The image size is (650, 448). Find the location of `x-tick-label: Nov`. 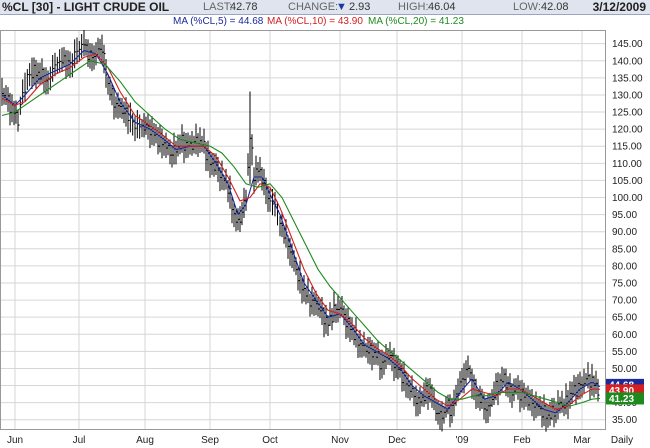

x-tick-label: Nov is located at coordinates (340, 440).